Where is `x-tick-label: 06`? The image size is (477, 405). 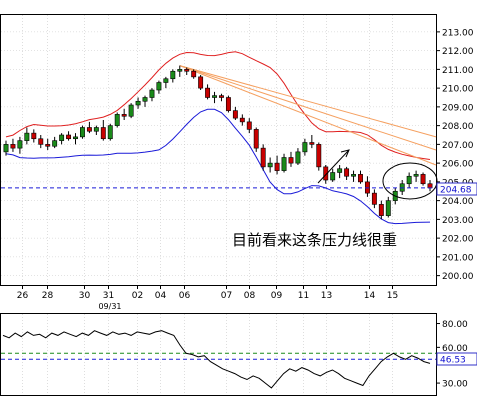 x-tick-label: 06 is located at coordinates (185, 296).